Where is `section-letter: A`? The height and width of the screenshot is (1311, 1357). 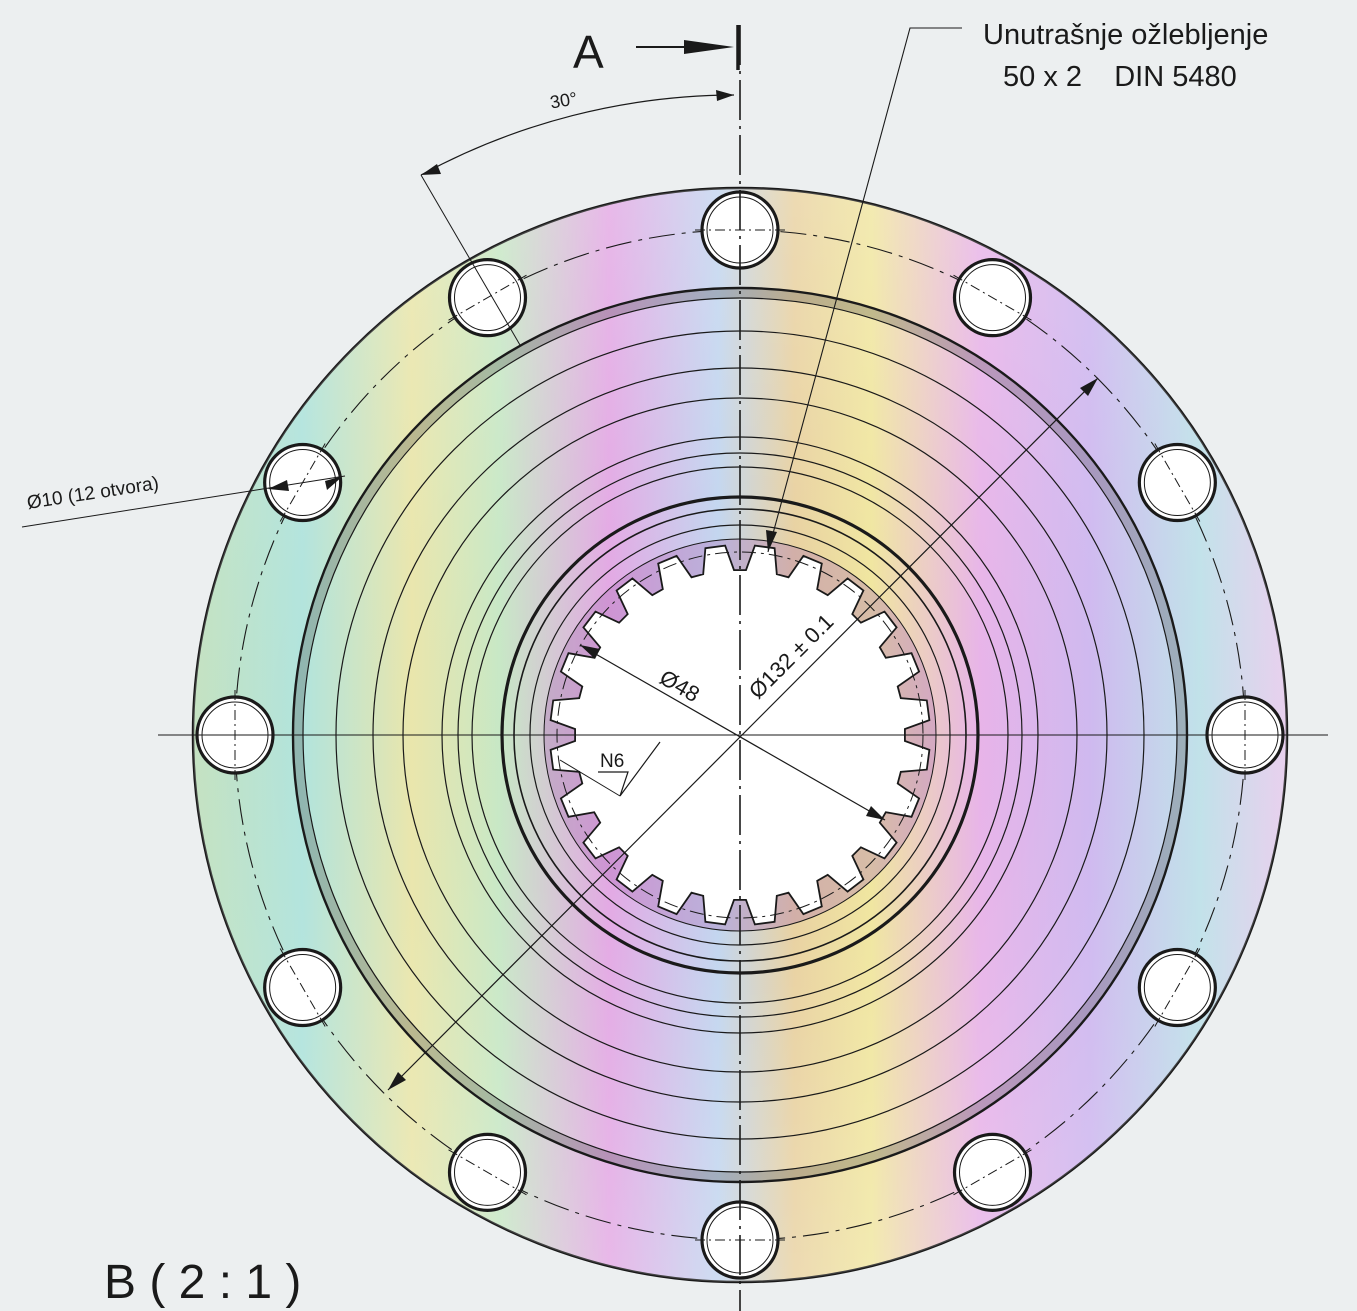
section-letter: A is located at coordinates (588, 52).